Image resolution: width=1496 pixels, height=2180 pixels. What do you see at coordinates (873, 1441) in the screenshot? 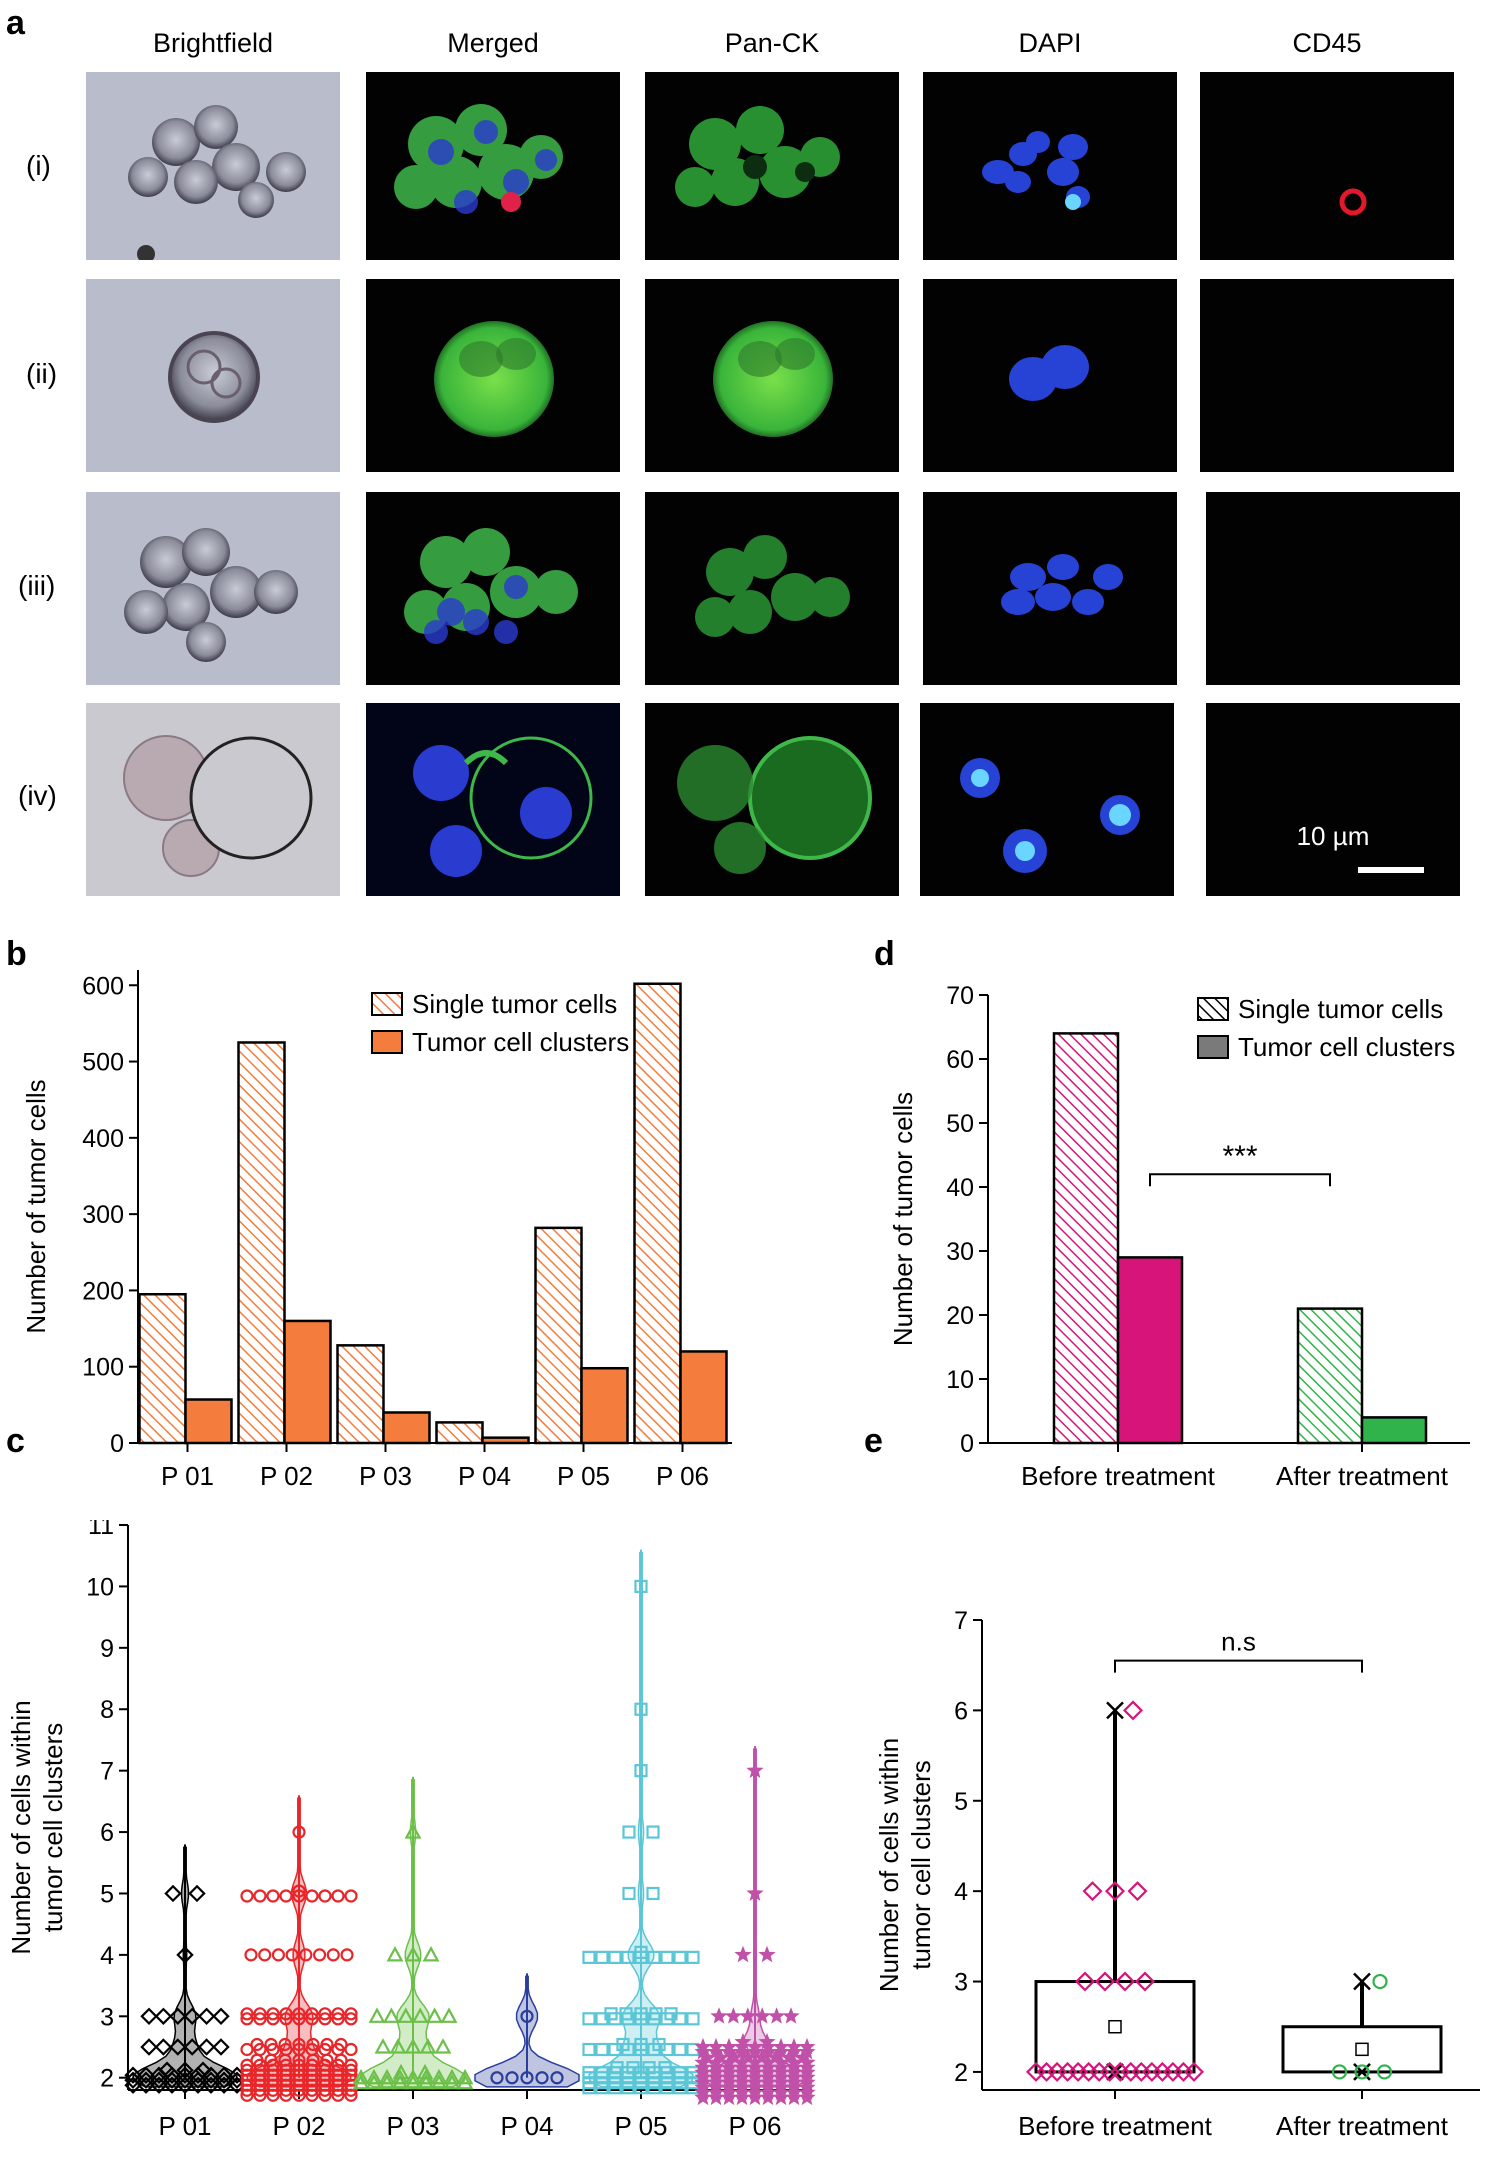
I see `panel-e-letter: e` at bounding box center [873, 1441].